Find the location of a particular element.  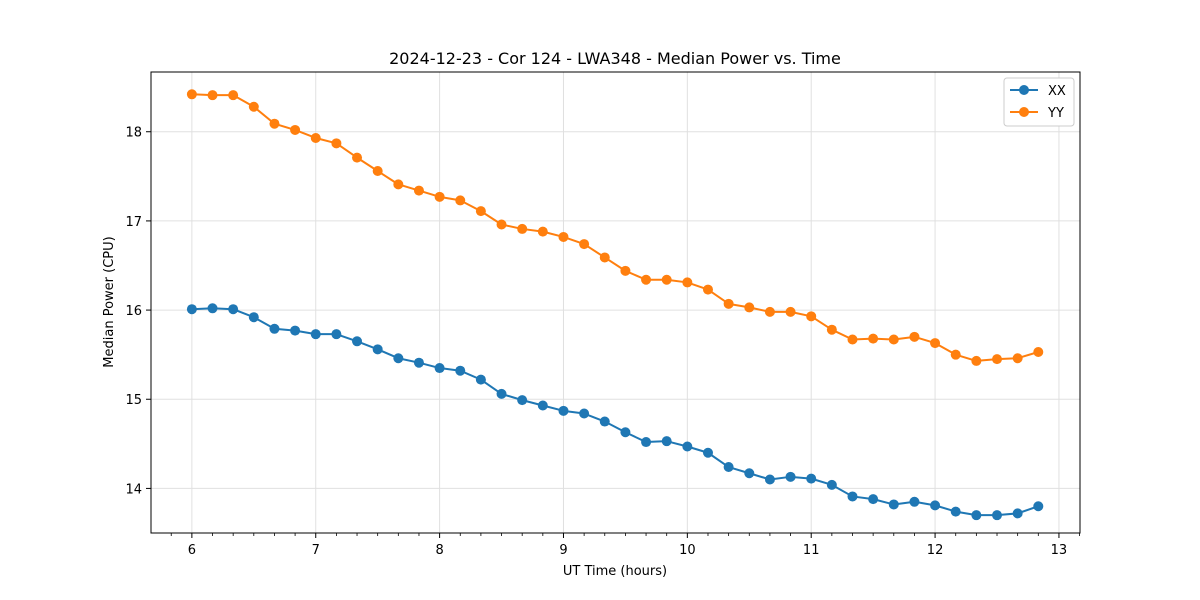

x-tick-label: 10 is located at coordinates (687, 550).